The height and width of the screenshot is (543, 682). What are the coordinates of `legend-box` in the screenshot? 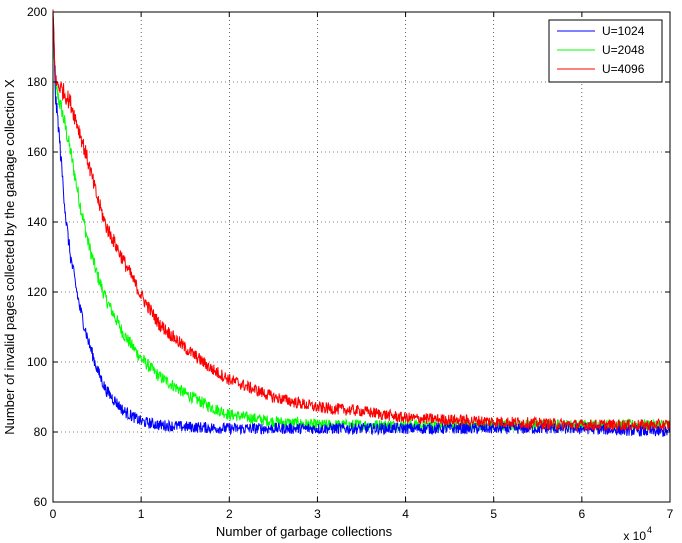 It's located at (605, 51).